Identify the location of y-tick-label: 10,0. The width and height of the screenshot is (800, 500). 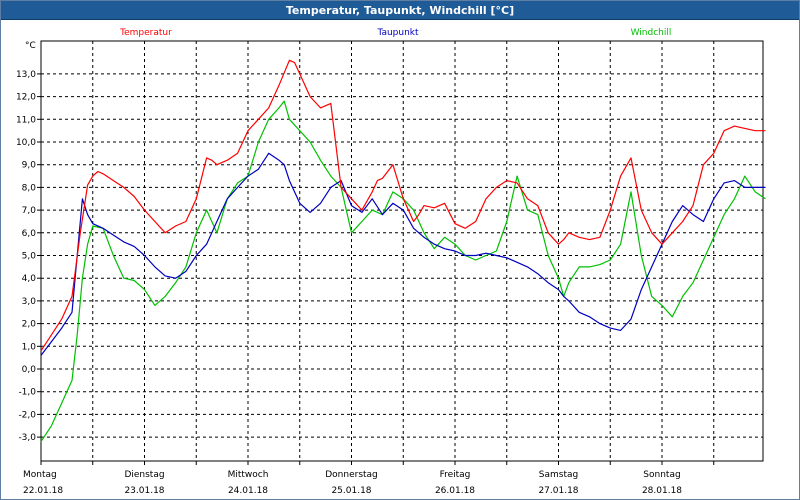
(26, 143).